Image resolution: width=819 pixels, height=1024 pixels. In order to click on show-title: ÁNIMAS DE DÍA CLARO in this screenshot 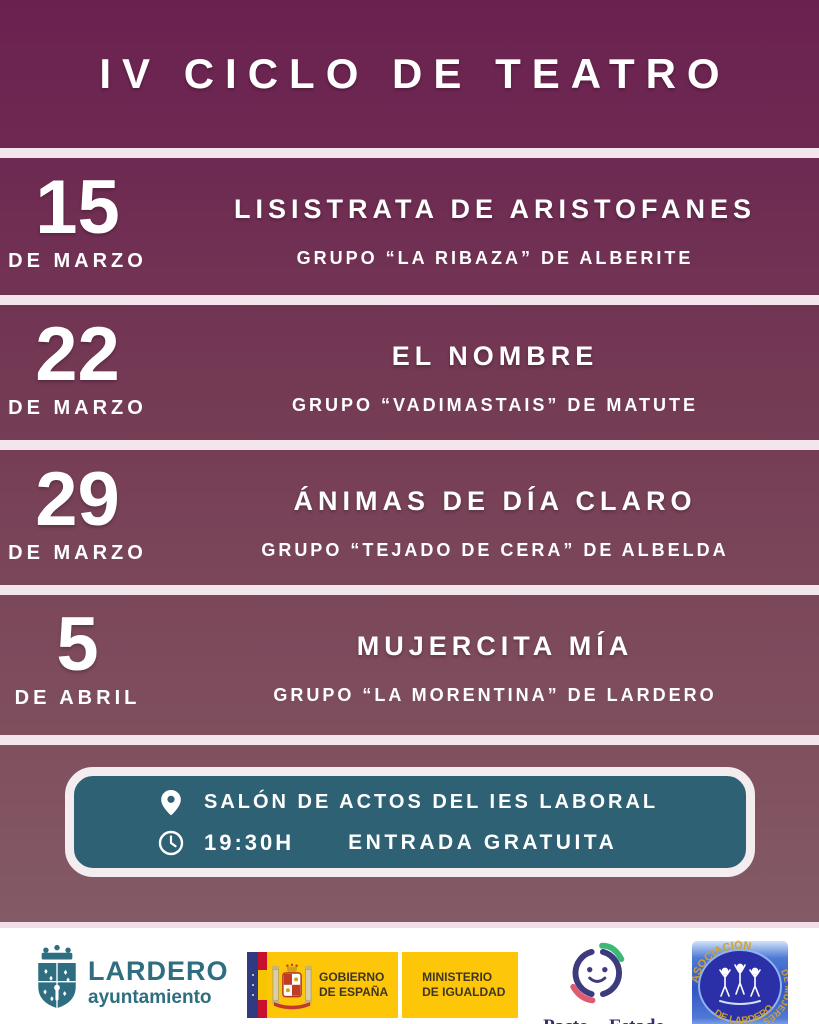, I will do `click(495, 501)`.